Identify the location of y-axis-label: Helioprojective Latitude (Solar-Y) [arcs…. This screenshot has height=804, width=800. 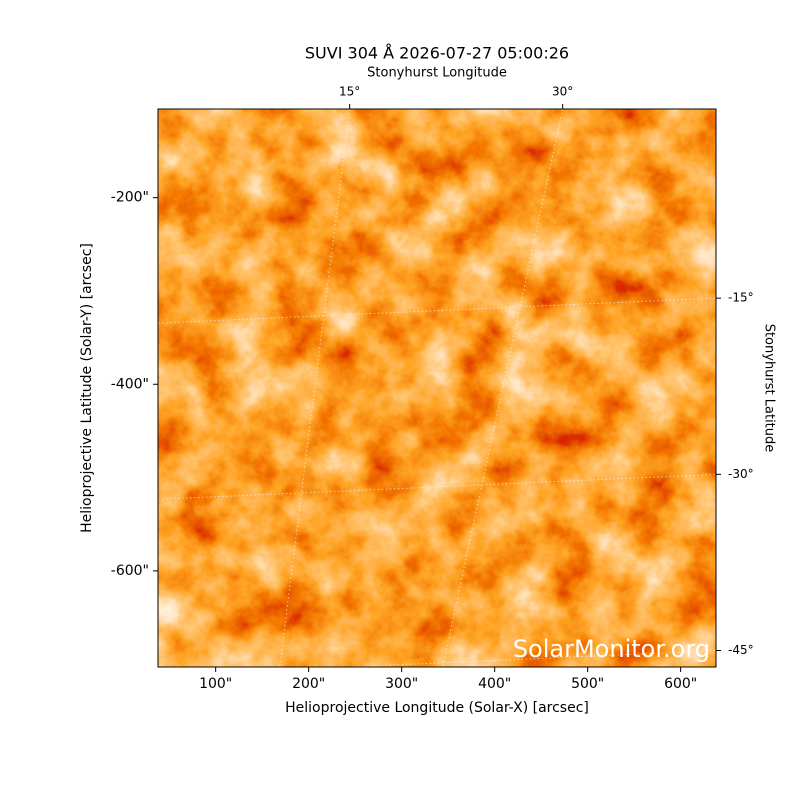
(87, 388).